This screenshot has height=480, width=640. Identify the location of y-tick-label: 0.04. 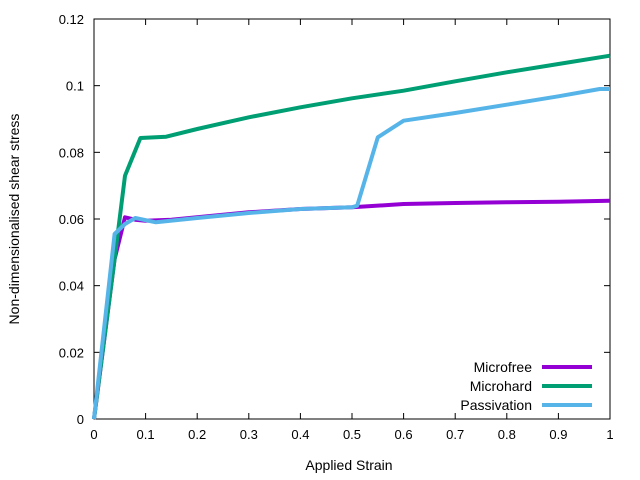
(71, 286).